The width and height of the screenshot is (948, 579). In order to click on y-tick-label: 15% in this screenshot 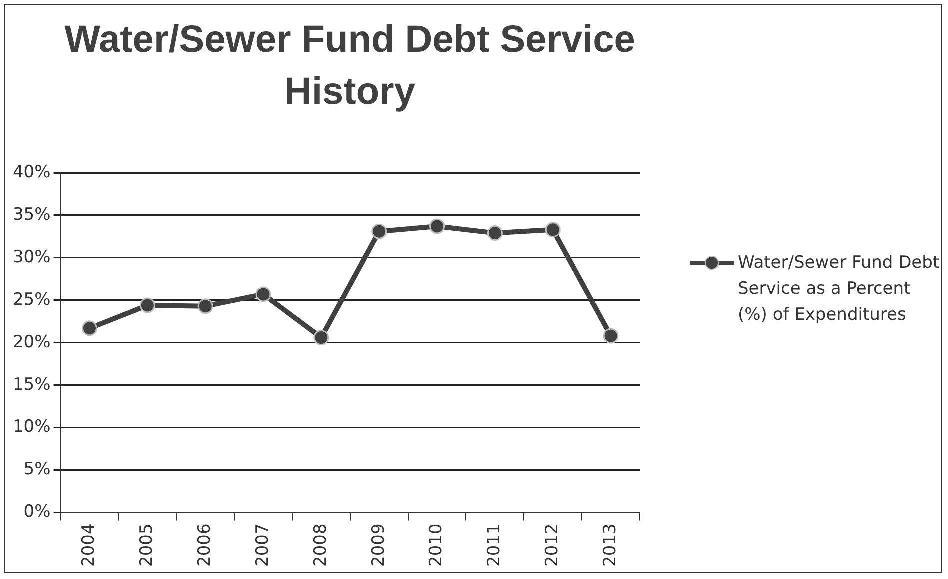, I will do `click(31, 384)`.